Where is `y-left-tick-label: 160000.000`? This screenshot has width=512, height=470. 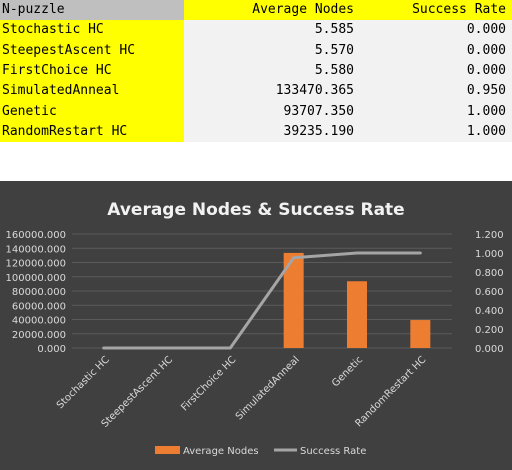
y-left-tick-label: 160000.000 is located at coordinates (36, 235).